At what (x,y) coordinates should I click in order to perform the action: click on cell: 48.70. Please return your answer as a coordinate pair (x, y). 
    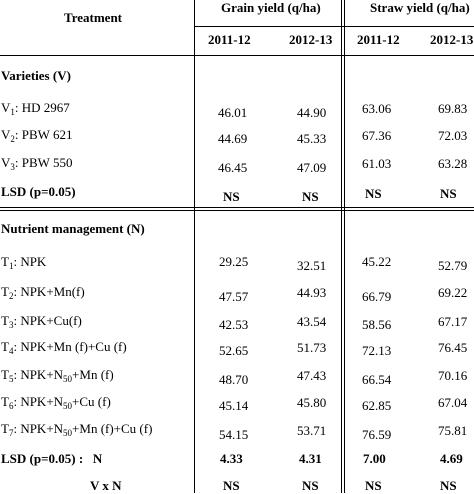
    Looking at the image, I should click on (234, 379).